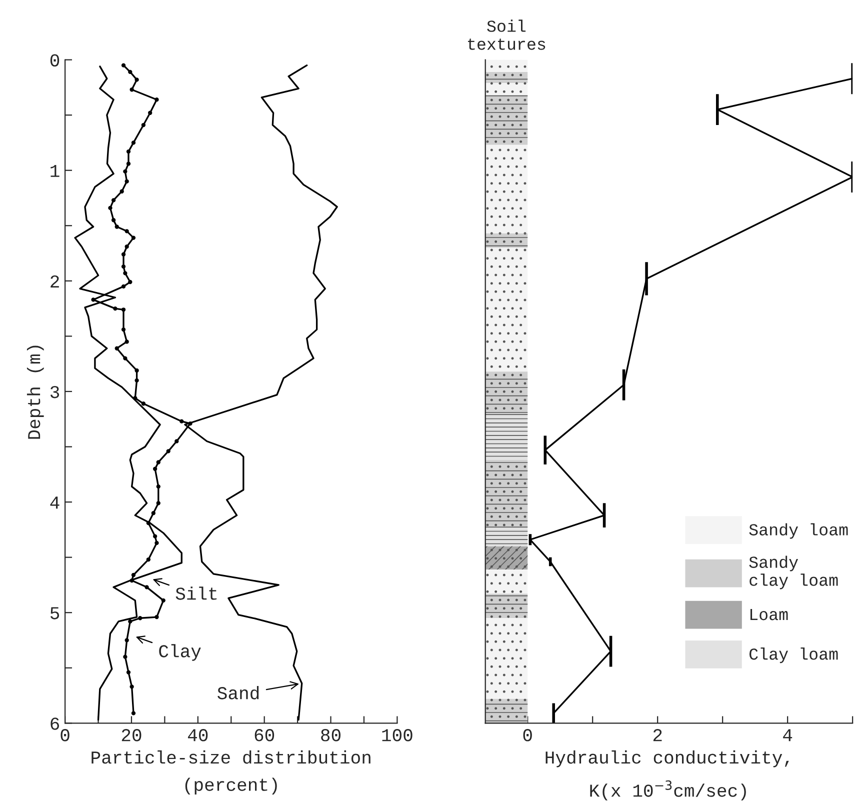 The width and height of the screenshot is (856, 808). I want to click on y-tick-label: 3, so click(55, 392).